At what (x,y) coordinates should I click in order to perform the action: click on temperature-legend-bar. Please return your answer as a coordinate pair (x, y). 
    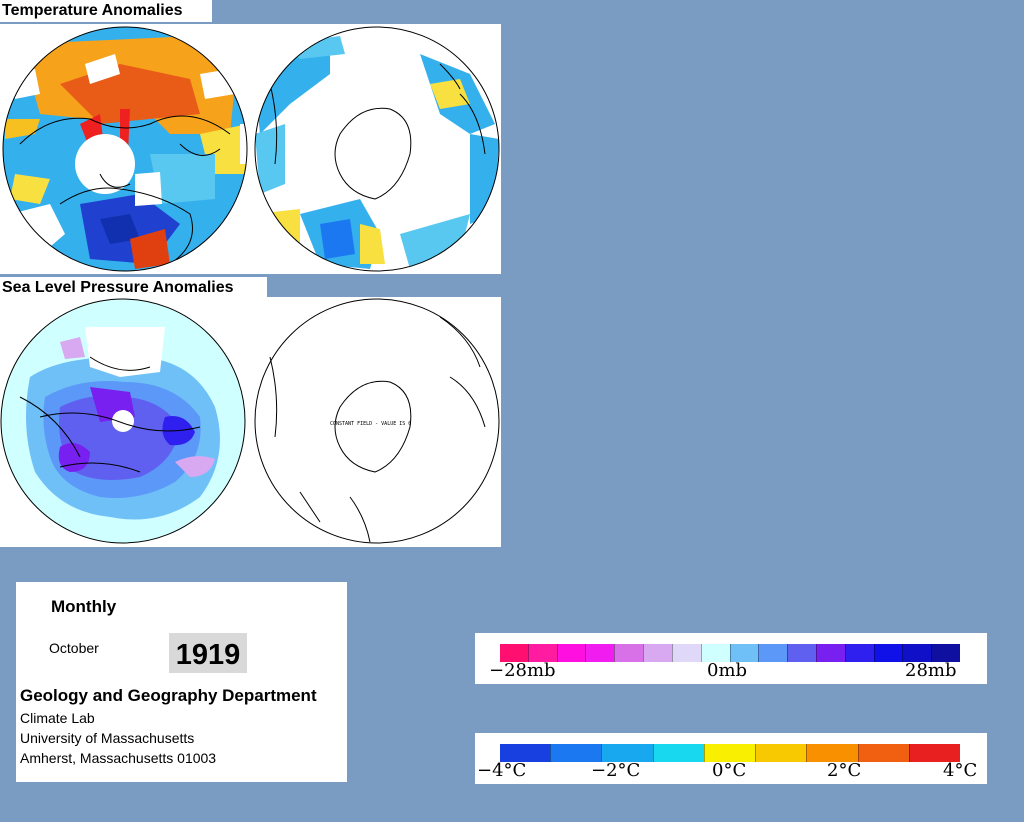
    Looking at the image, I should click on (730, 753).